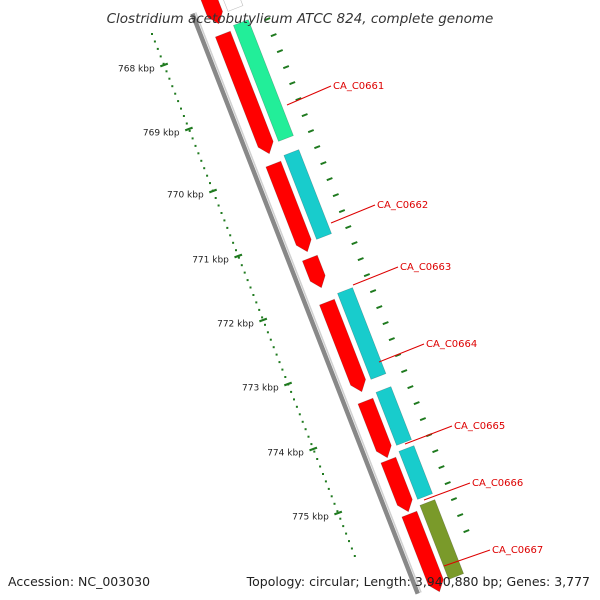  What do you see at coordinates (479, 426) in the screenshot?
I see `gene-label: CA_C0665` at bounding box center [479, 426].